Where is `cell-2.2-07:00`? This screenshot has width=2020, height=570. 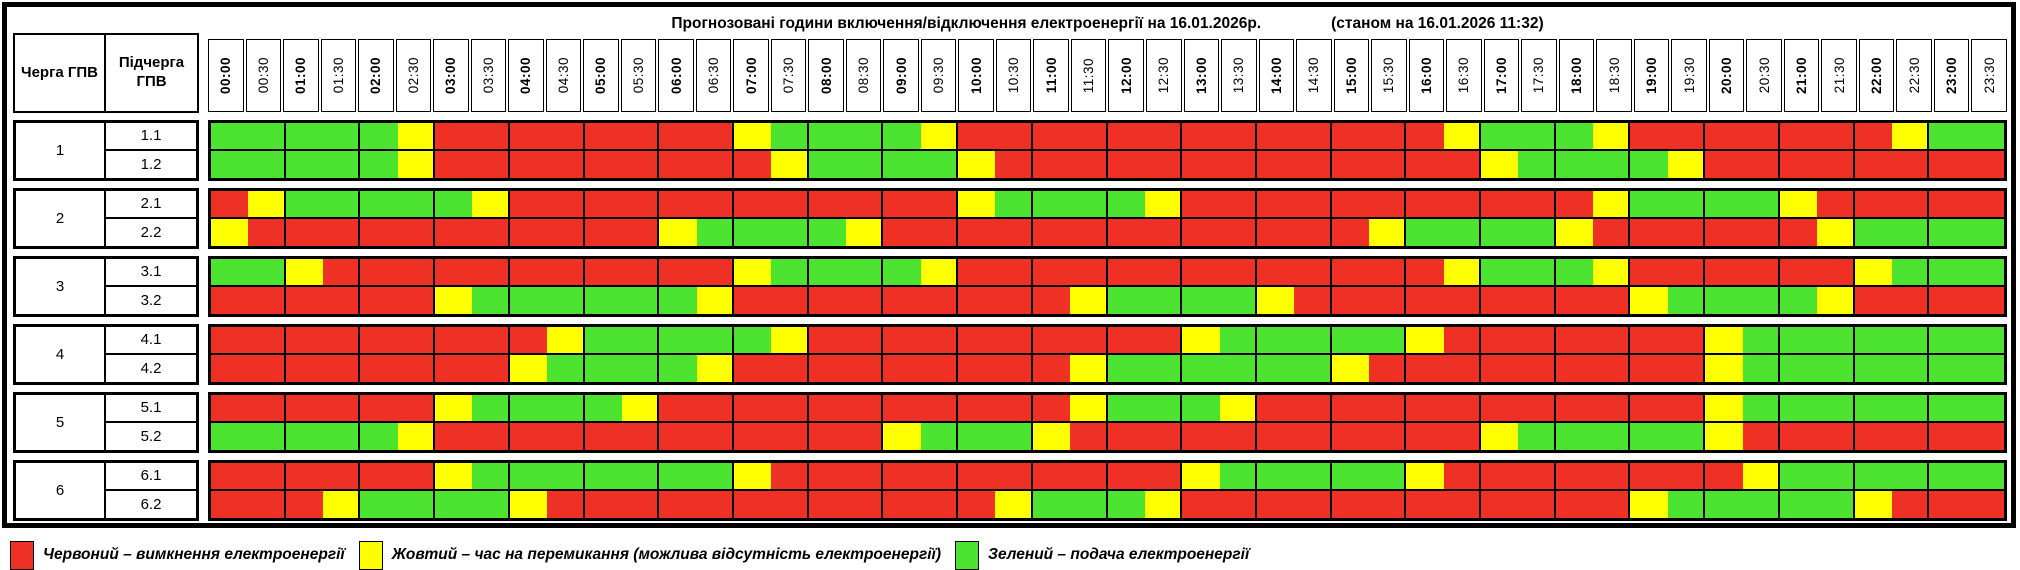 cell-2.2-07:00 is located at coordinates (752, 232).